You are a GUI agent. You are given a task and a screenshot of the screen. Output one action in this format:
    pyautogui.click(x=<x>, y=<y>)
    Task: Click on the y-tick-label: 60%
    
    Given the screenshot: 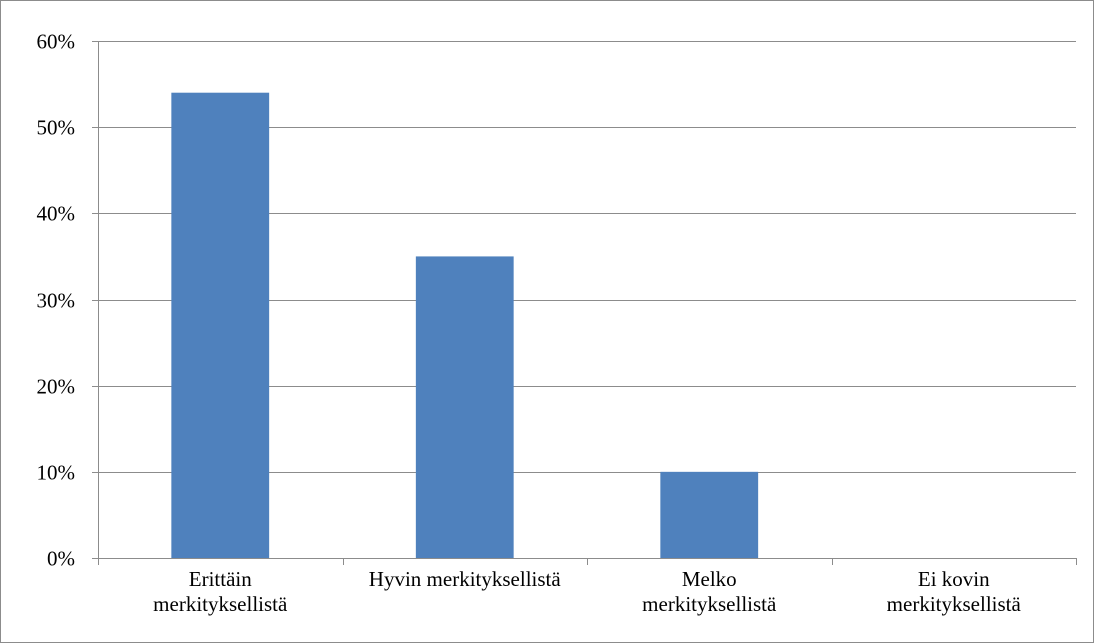 What is the action you would take?
    pyautogui.click(x=56, y=42)
    